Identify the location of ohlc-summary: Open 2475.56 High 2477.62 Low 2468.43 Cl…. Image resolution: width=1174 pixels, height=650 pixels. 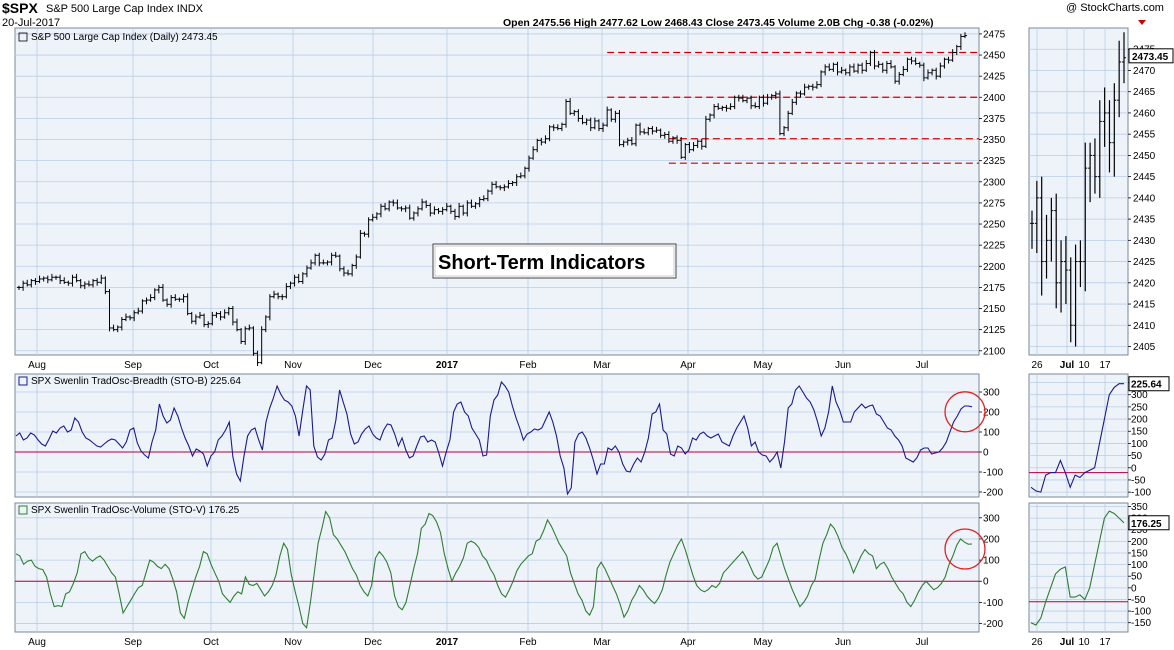
(718, 23).